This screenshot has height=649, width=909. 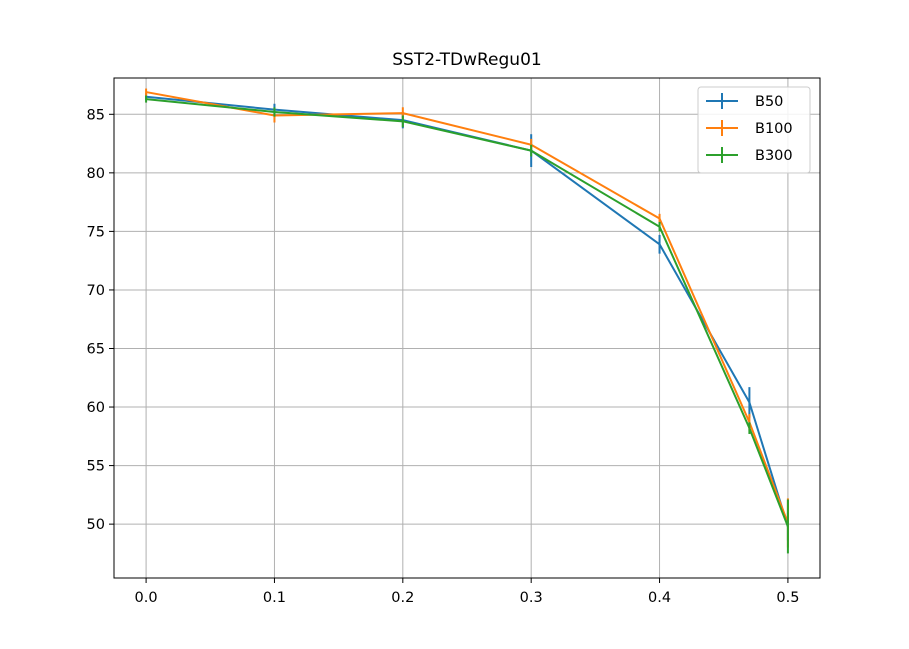 What do you see at coordinates (774, 129) in the screenshot?
I see `legend-label: B100` at bounding box center [774, 129].